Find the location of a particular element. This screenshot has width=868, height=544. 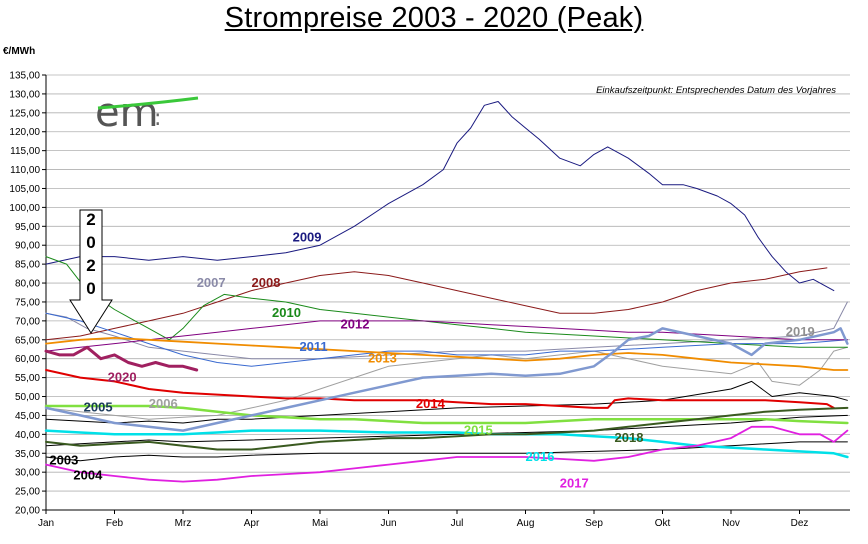

x-tick-label: Jul is located at coordinates (457, 523).